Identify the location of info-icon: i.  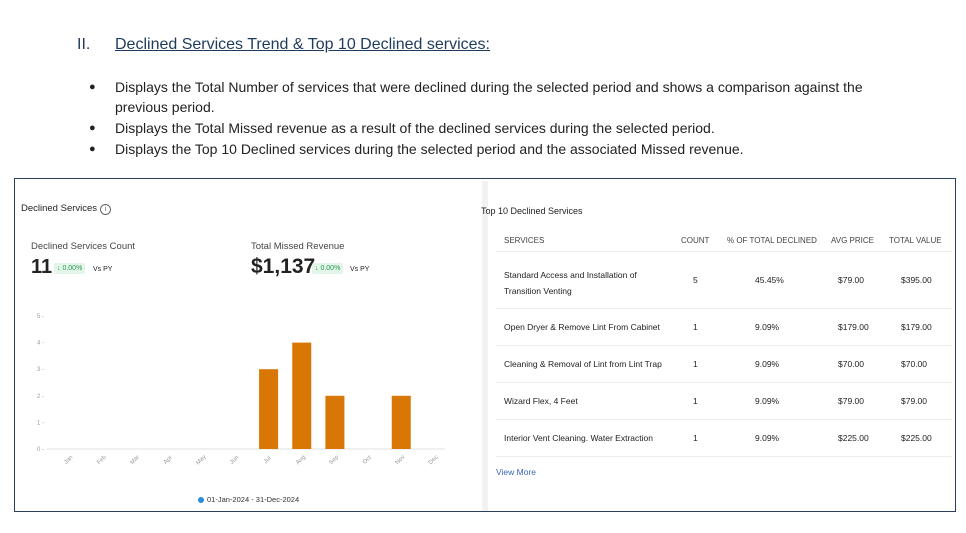
(106, 209).